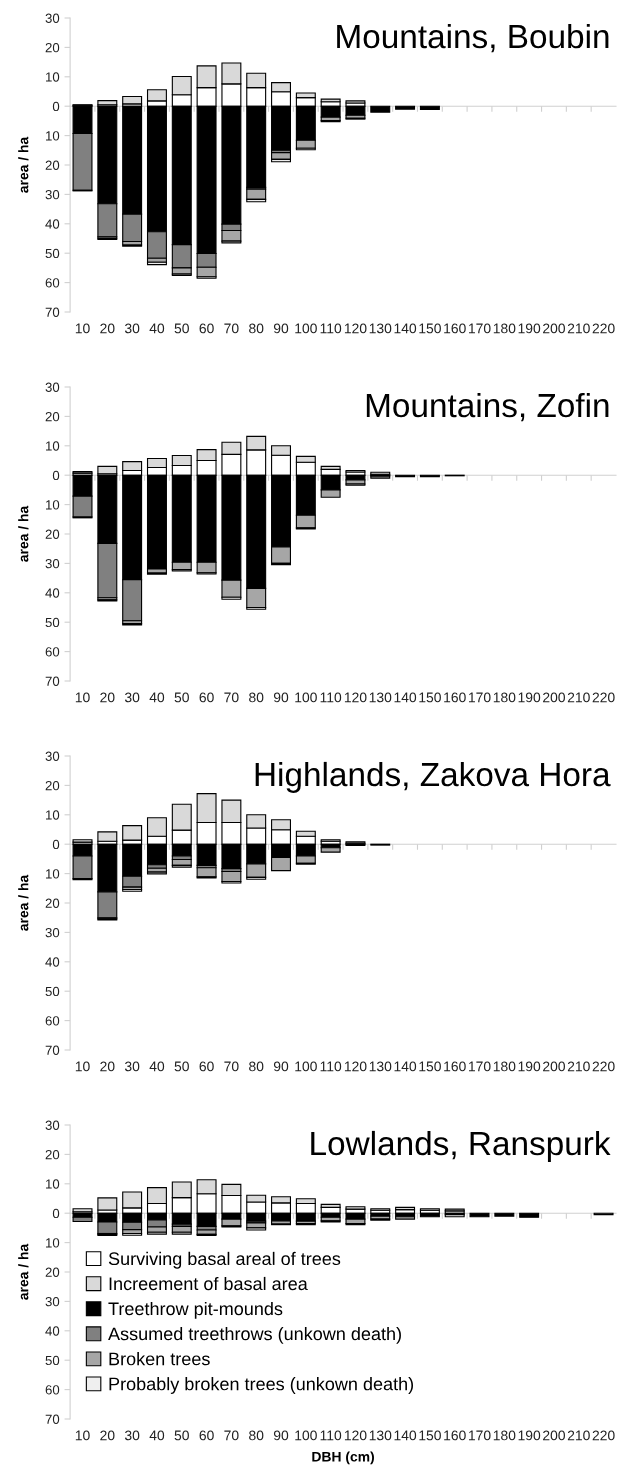 The image size is (626, 1475). Describe the element at coordinates (132, 1066) in the screenshot. I see `x-tick-label: 30` at that location.